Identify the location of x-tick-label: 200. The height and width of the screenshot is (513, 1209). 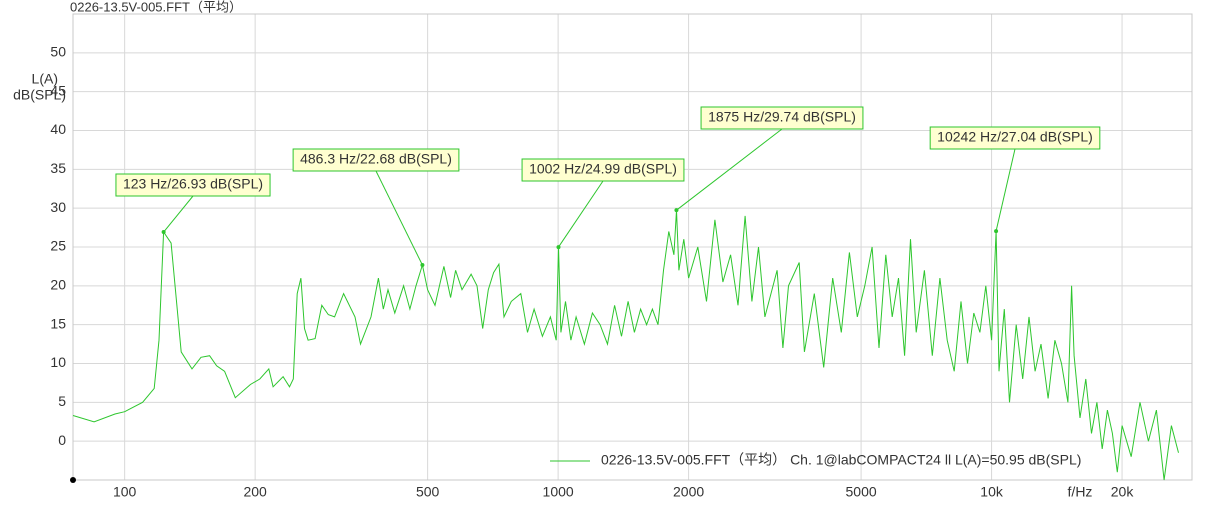
(255, 492).